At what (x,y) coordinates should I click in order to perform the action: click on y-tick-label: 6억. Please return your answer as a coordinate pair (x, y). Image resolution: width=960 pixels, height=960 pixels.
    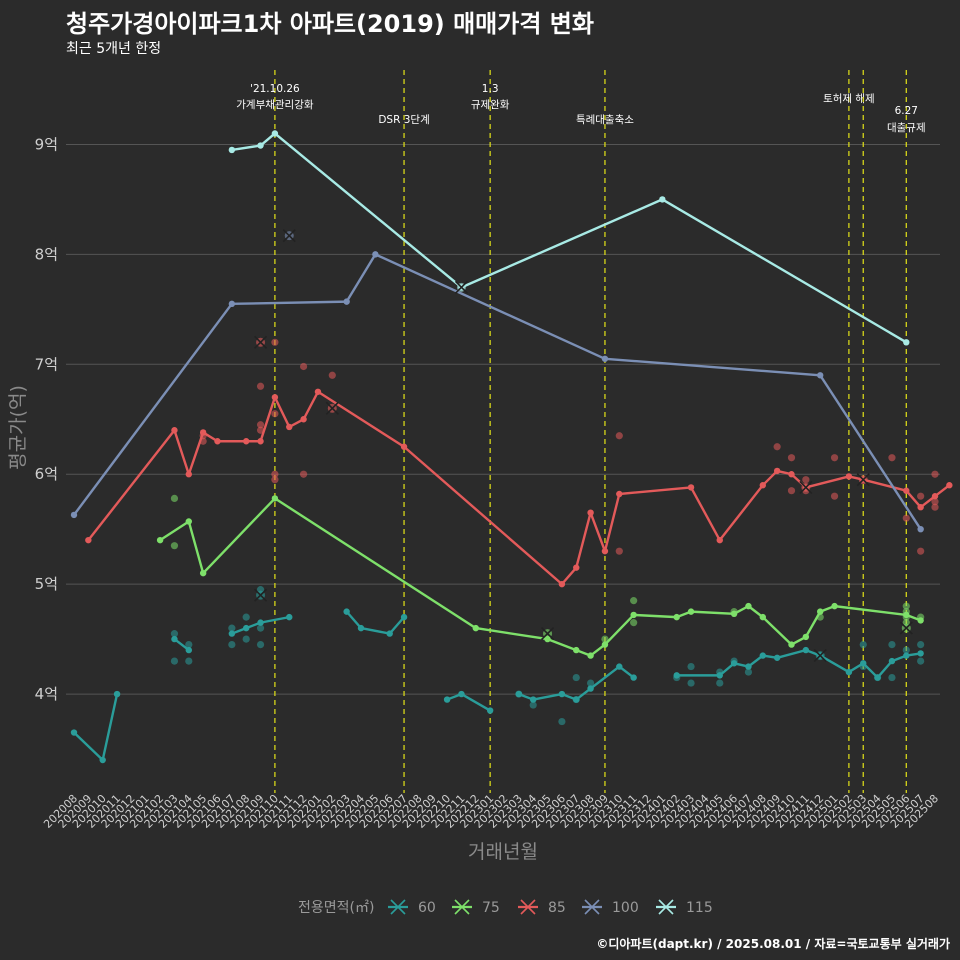
    Looking at the image, I should click on (46, 474).